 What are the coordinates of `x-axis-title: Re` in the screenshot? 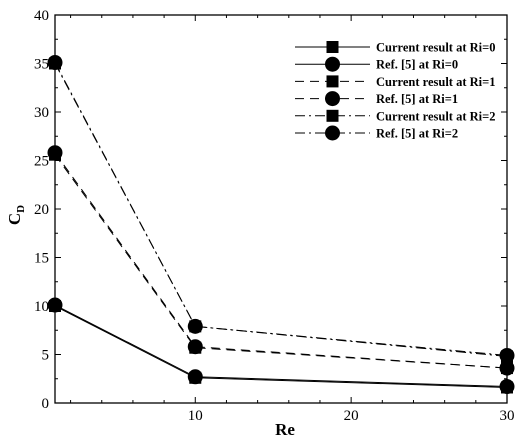 It's located at (285, 429).